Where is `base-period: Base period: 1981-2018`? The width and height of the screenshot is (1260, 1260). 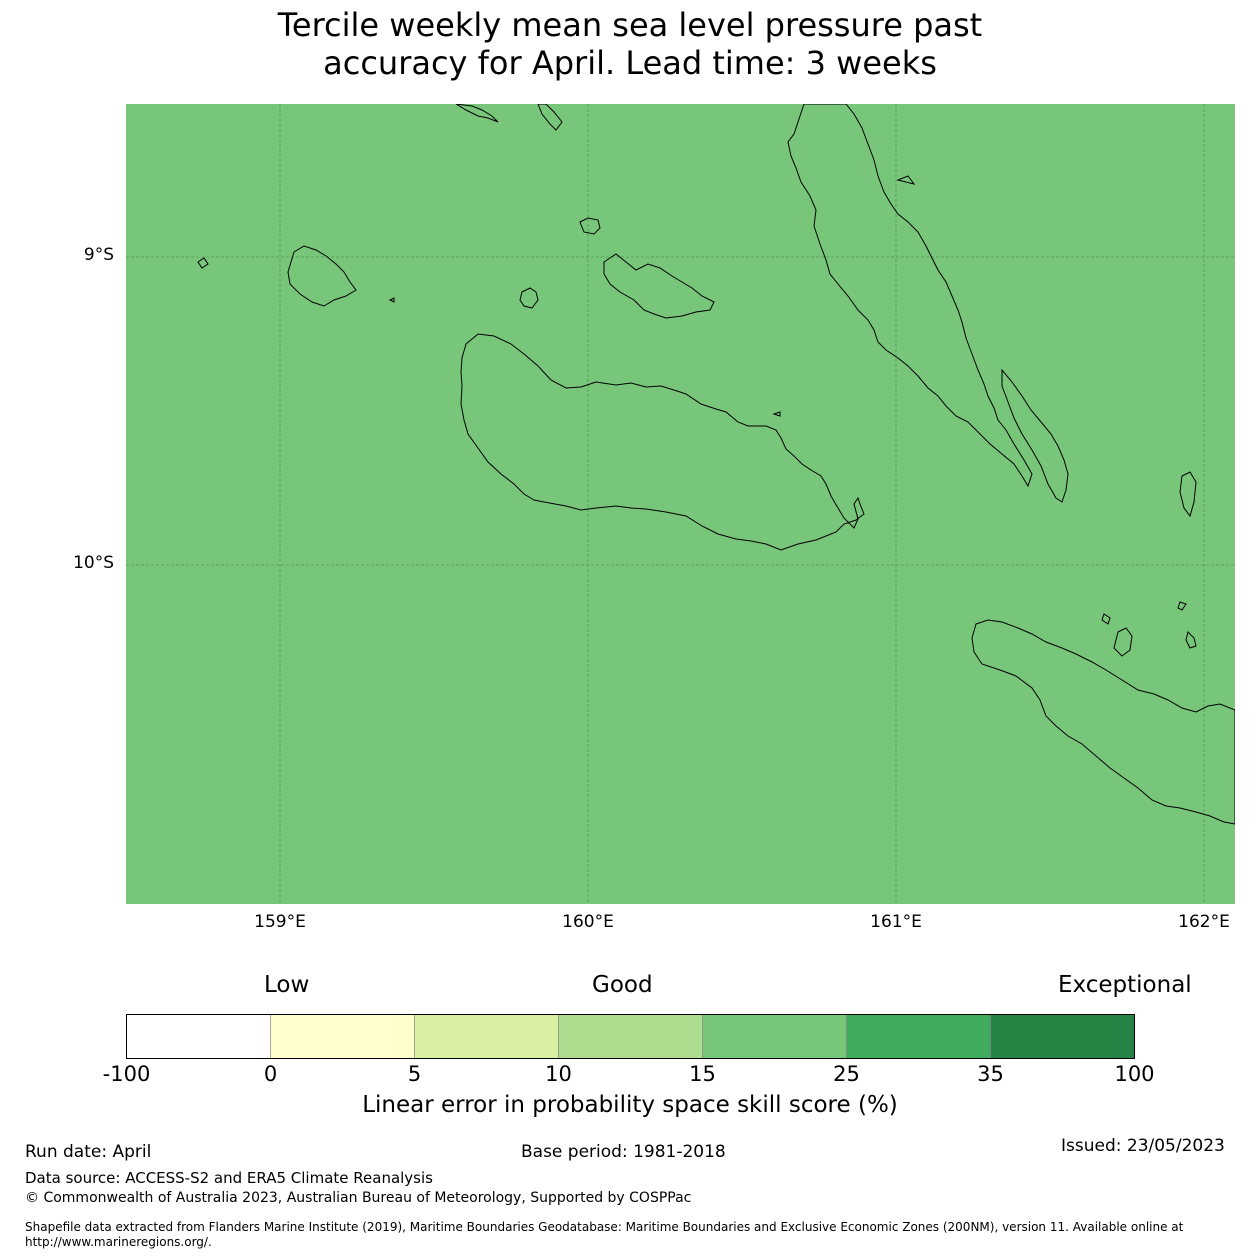 base-period: Base period: 1981-2018 is located at coordinates (623, 1152).